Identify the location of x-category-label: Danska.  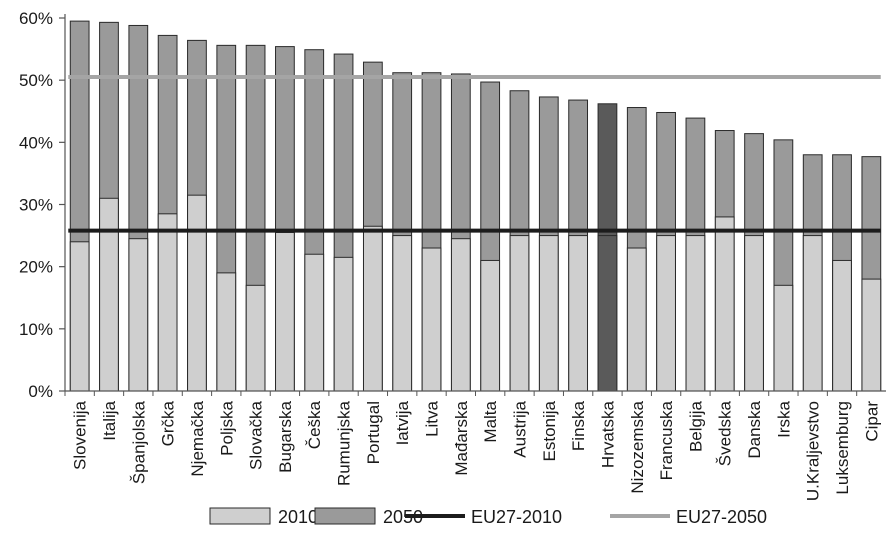
(754, 429).